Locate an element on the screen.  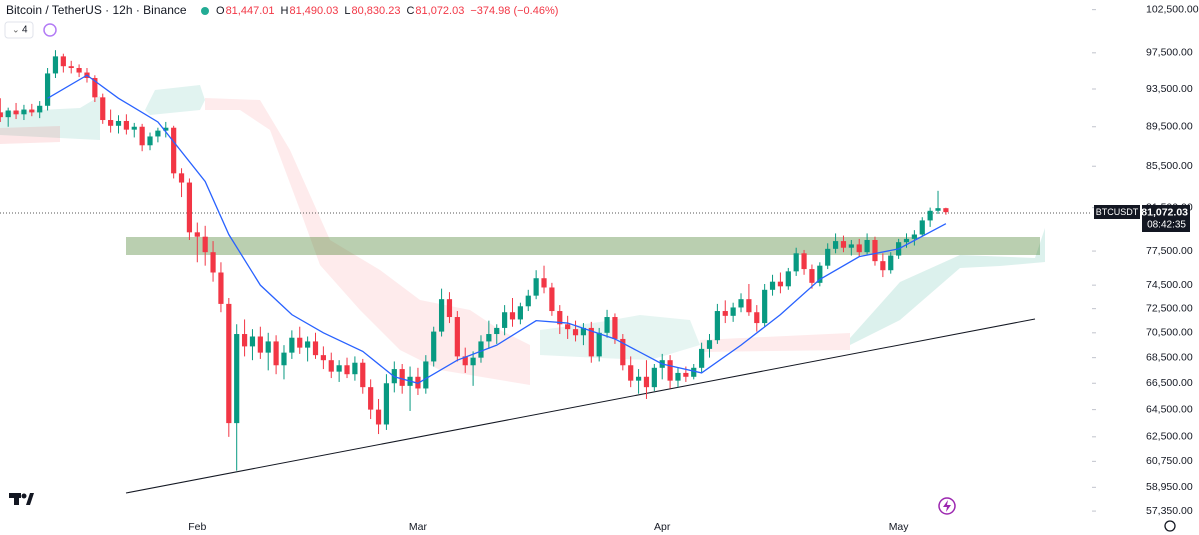
time-axis: Feb Mar Apr May is located at coordinates (548, 527).